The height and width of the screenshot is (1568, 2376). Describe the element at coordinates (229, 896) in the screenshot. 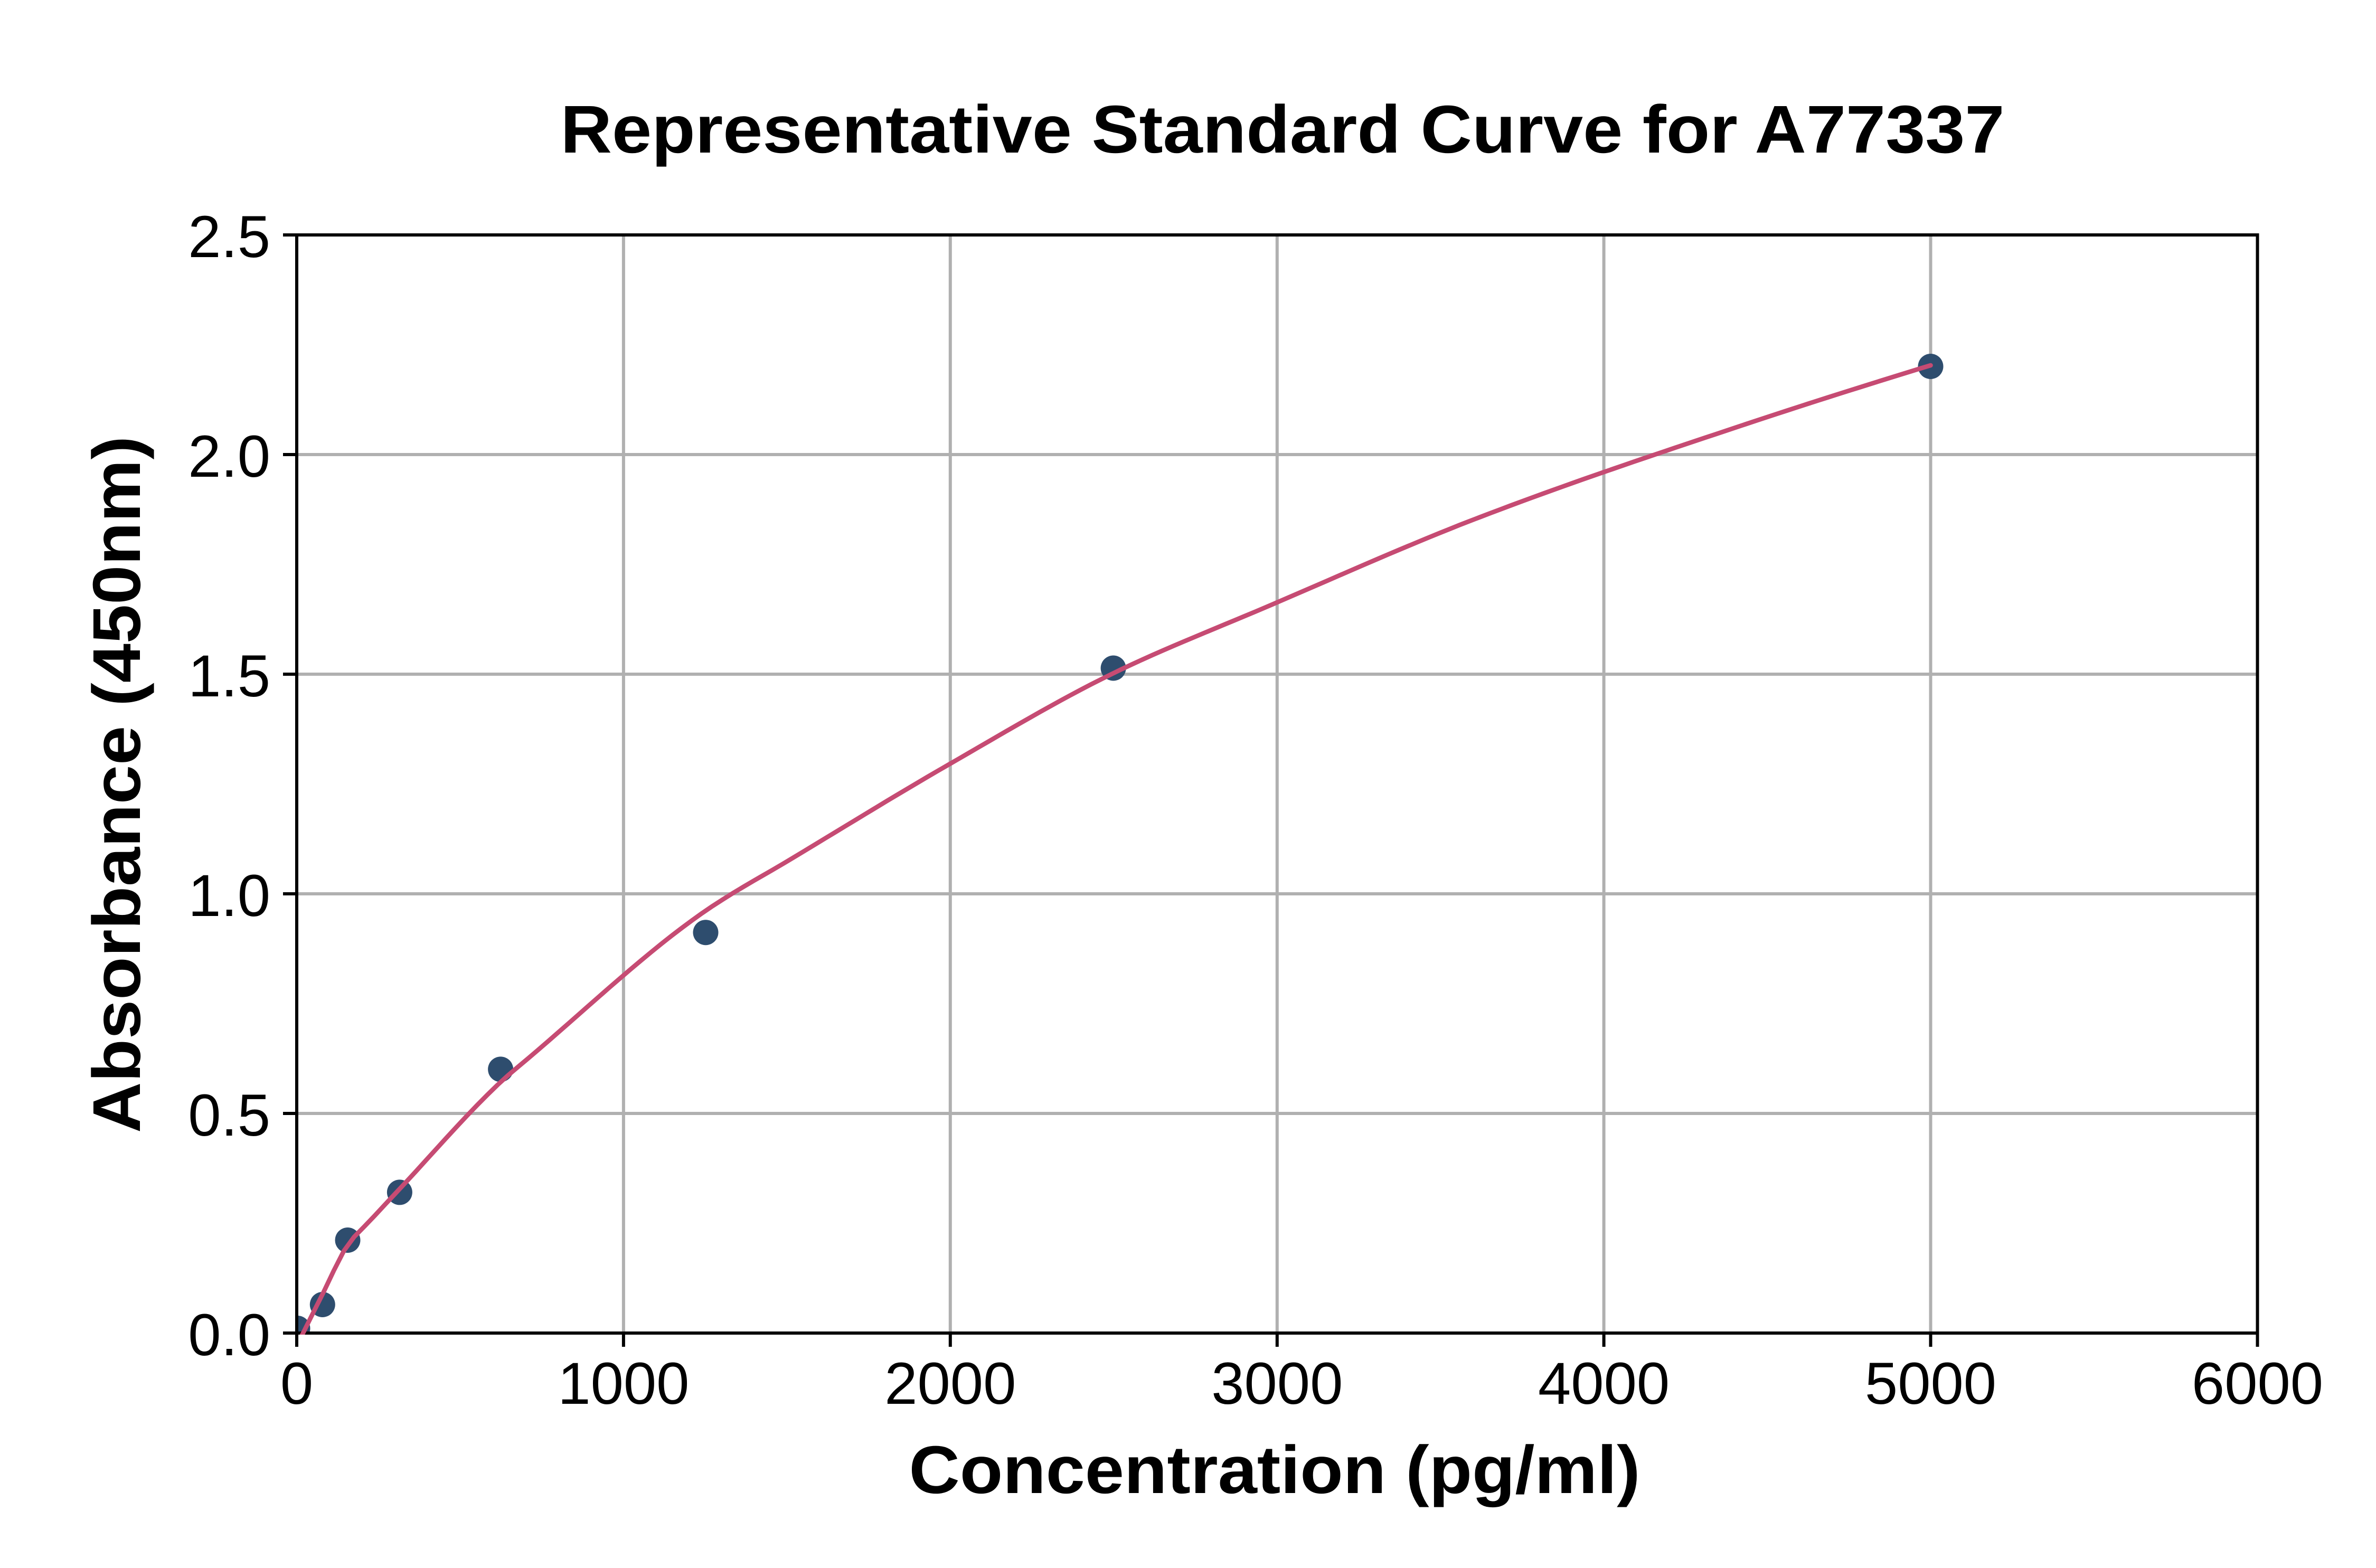

I see `svg-text: 1.0` at that location.